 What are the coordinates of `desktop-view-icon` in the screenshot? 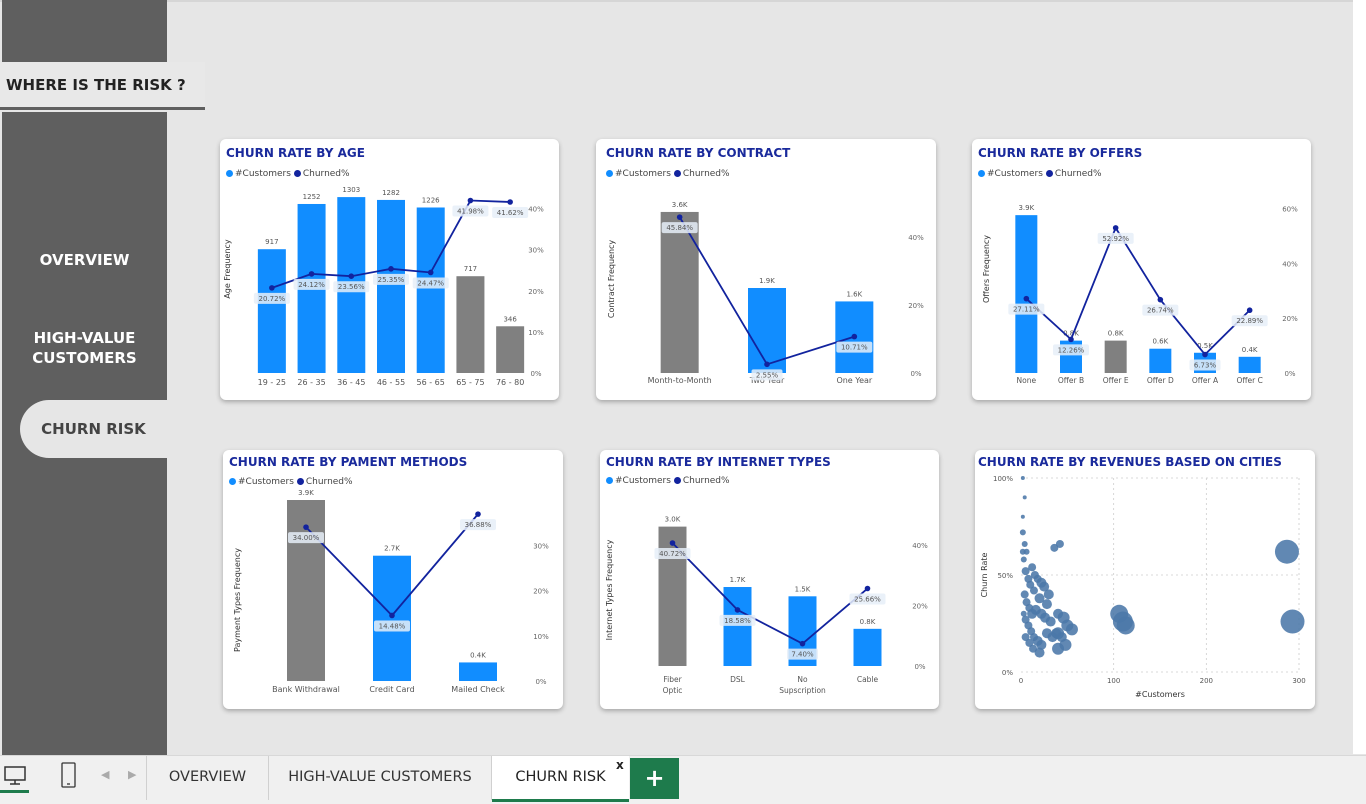 It's located at (15, 776).